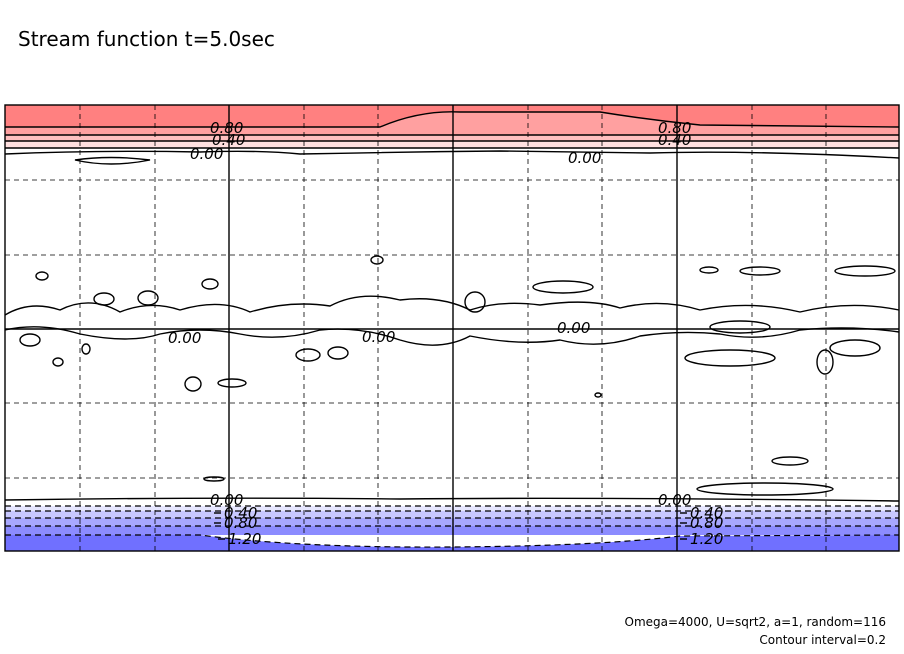 This screenshot has width=904, height=654. Describe the element at coordinates (756, 622) in the screenshot. I see `note: Omega=4000, U=sqrt2, a=1, random=116` at that location.